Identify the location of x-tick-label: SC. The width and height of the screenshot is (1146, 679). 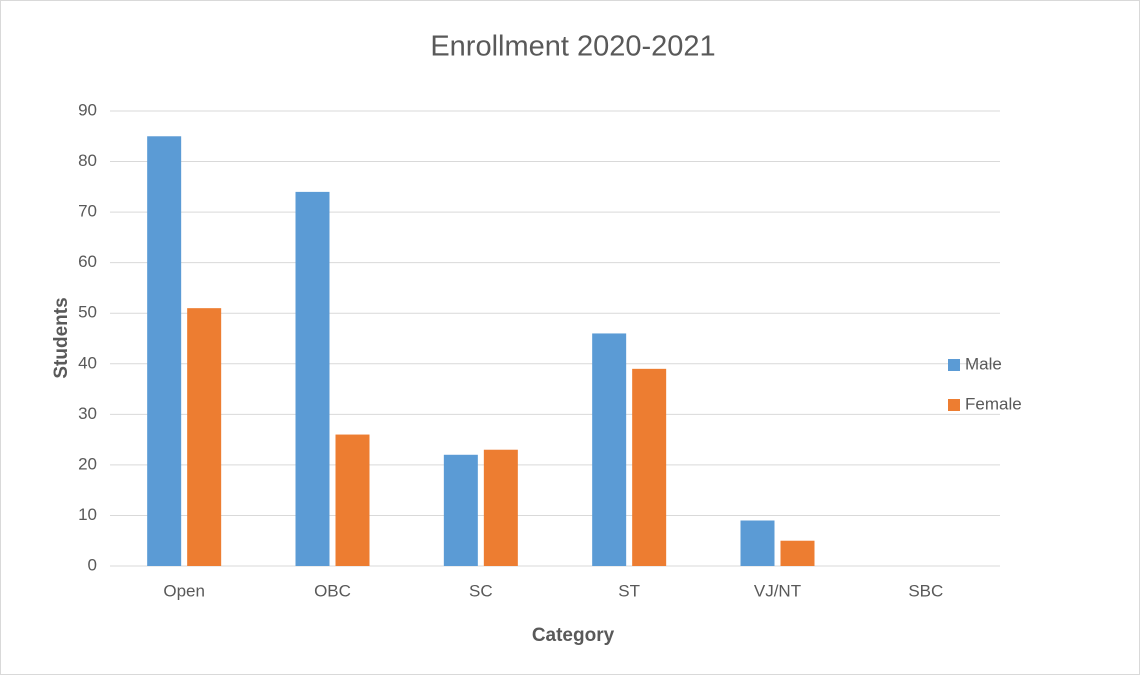
(481, 590).